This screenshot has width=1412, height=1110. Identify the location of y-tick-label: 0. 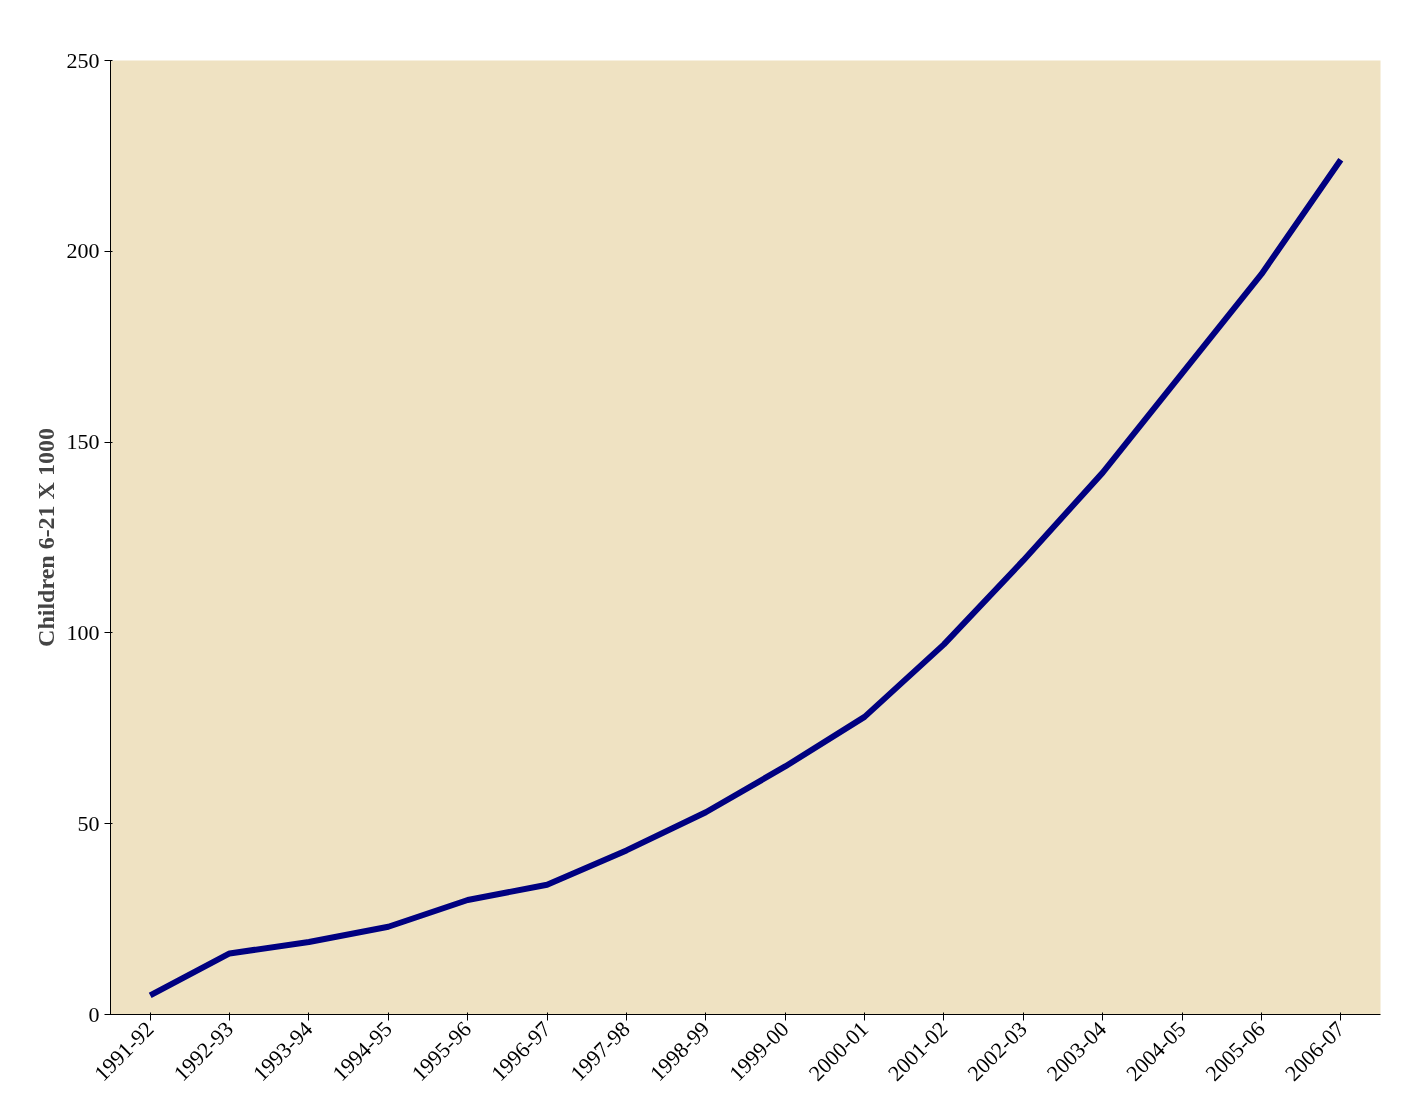
(94, 1014).